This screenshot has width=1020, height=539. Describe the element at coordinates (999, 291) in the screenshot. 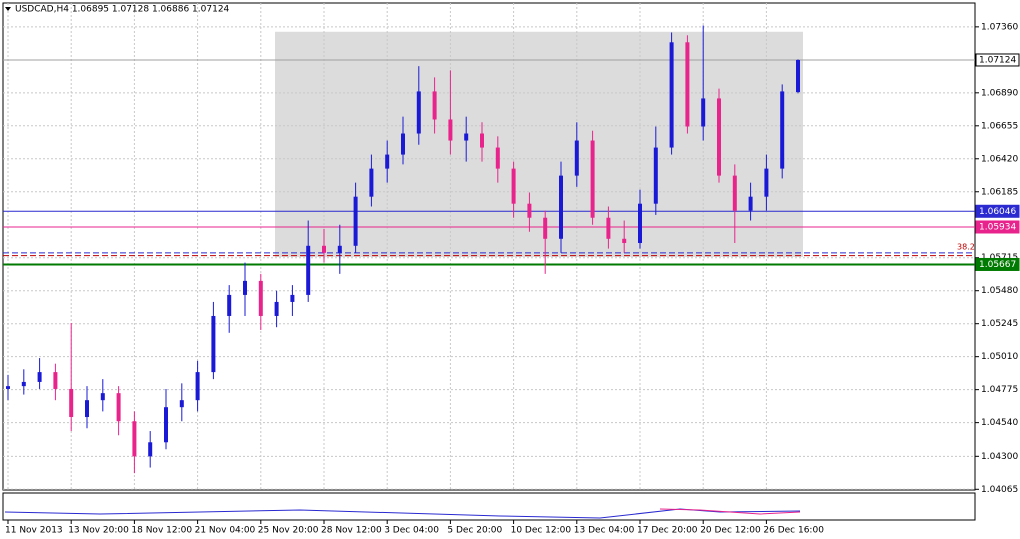

I see `y-tick-label: 1.05480` at that location.